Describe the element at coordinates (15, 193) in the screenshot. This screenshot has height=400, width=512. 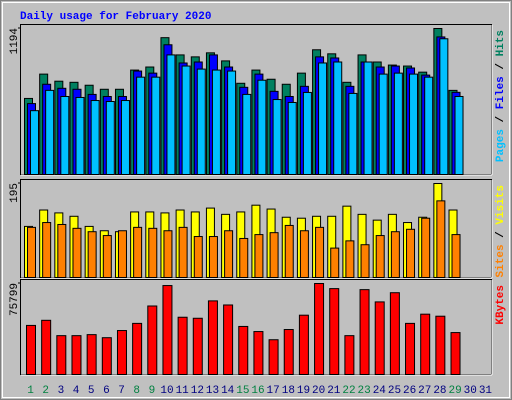
I see `y-tick-label: 195` at that location.